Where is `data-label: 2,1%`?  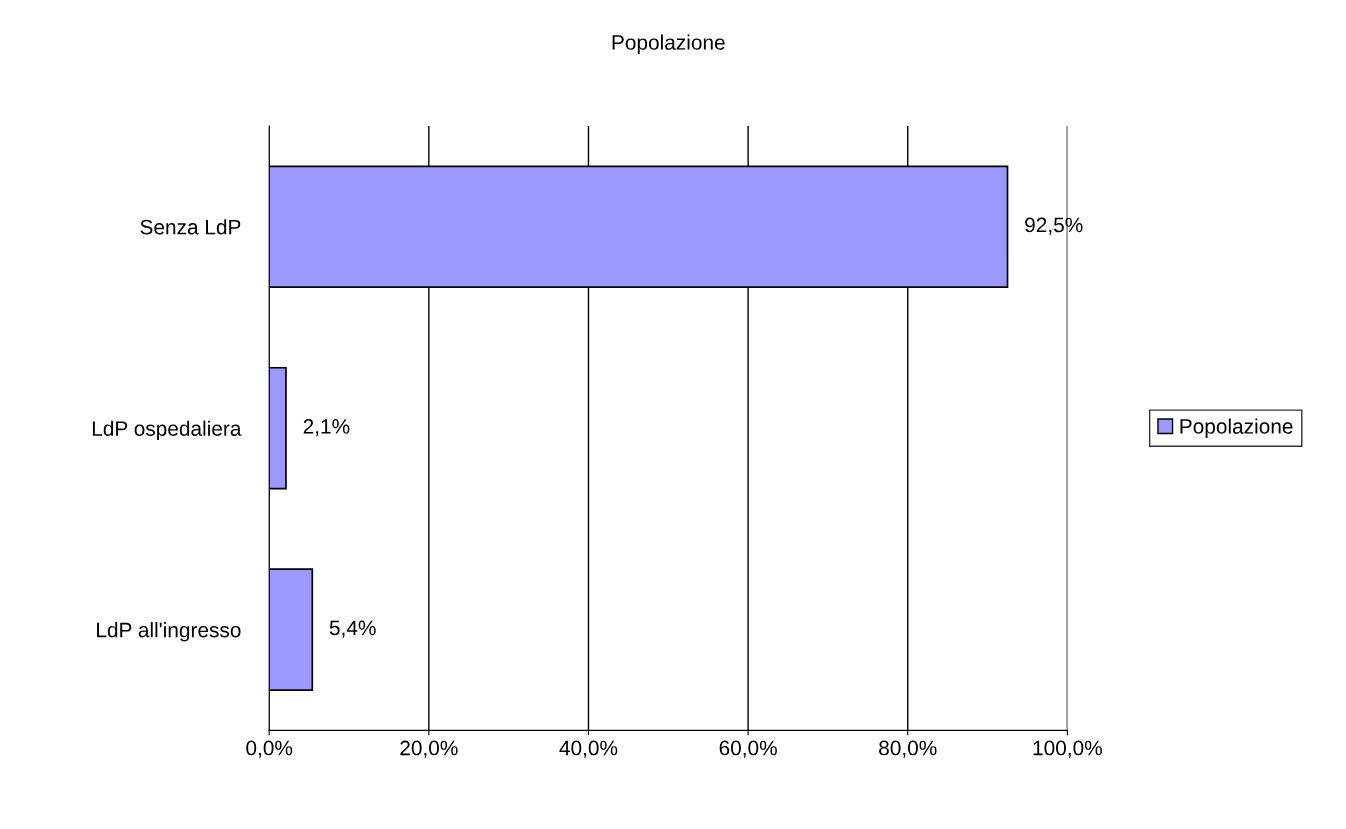 data-label: 2,1% is located at coordinates (326, 428).